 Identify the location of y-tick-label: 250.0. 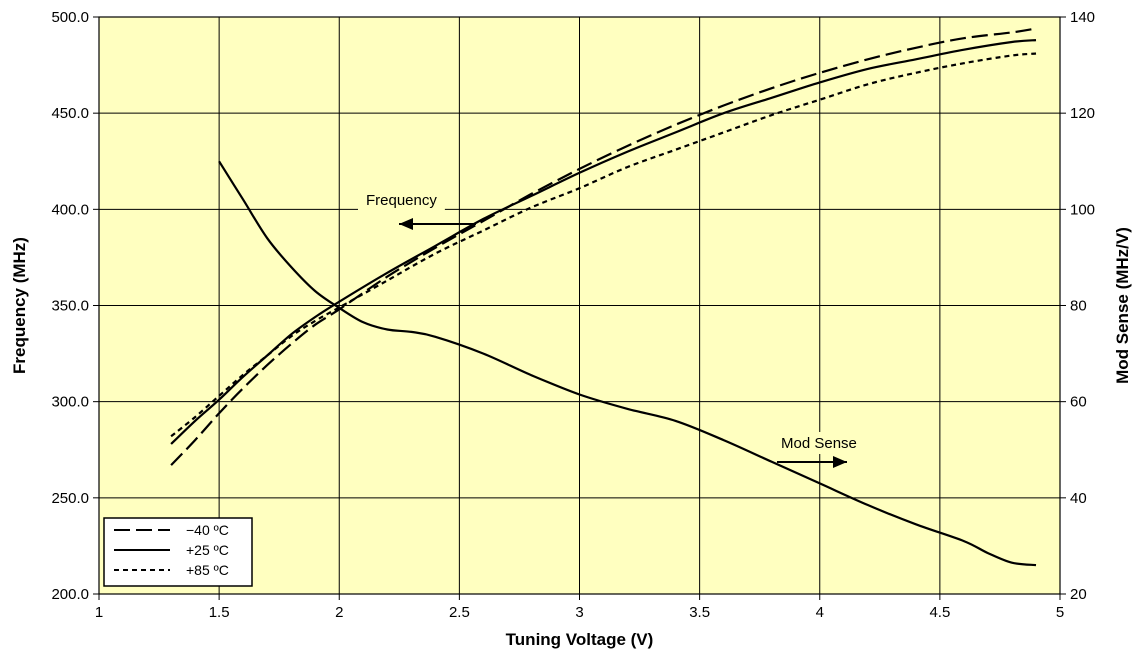
(70, 498).